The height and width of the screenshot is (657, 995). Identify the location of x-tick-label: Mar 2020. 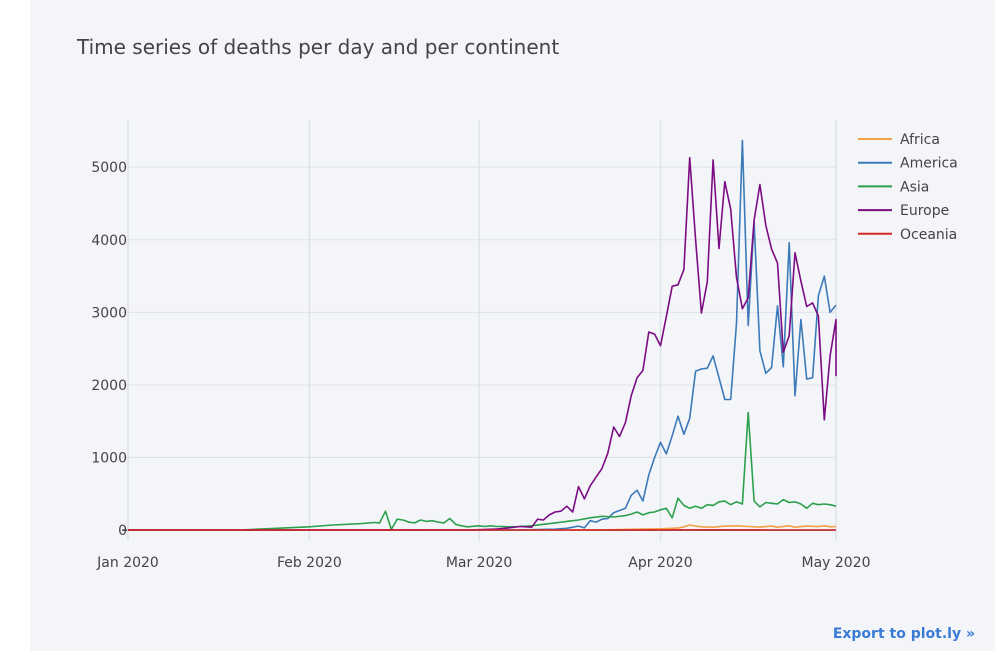
(479, 563).